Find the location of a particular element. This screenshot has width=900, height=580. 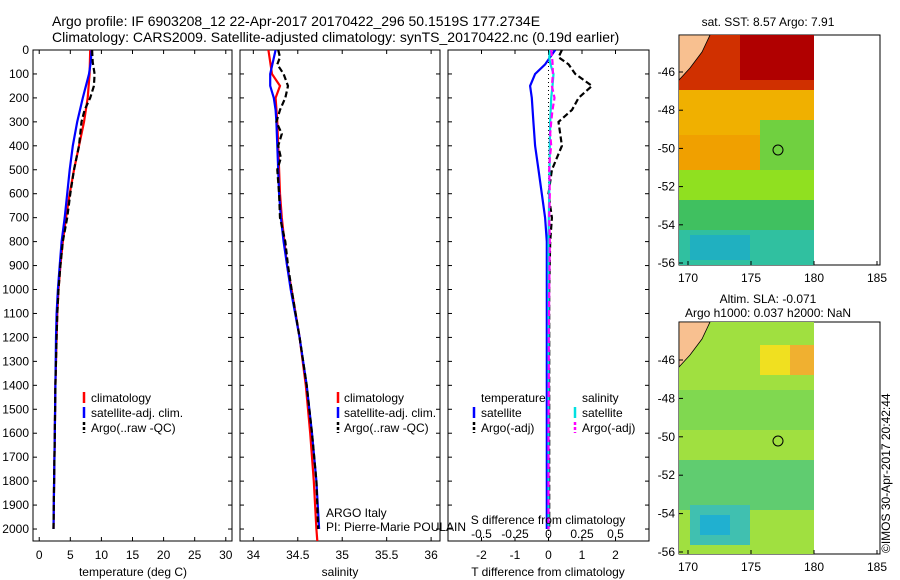

argo-italy-label: ARGO Italy is located at coordinates (356, 513).